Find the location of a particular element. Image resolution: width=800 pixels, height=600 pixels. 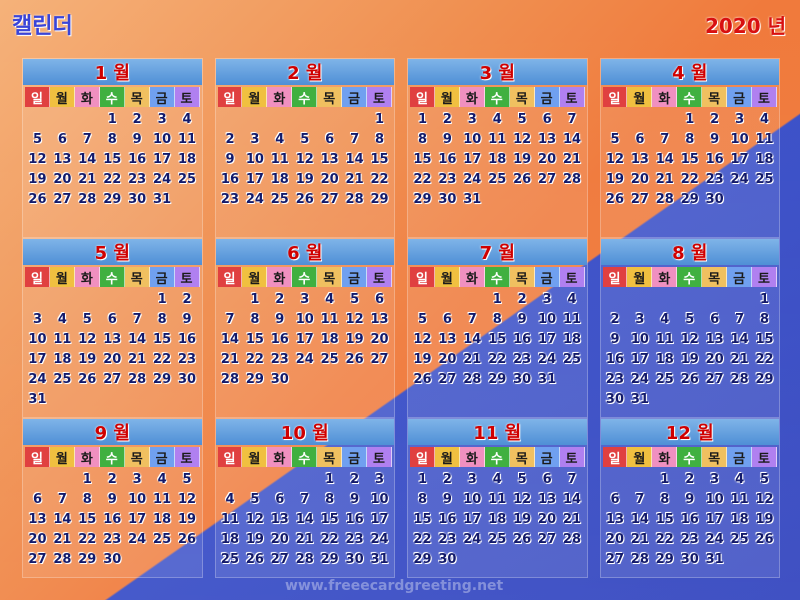

day-cell: 18 is located at coordinates (739, 519).